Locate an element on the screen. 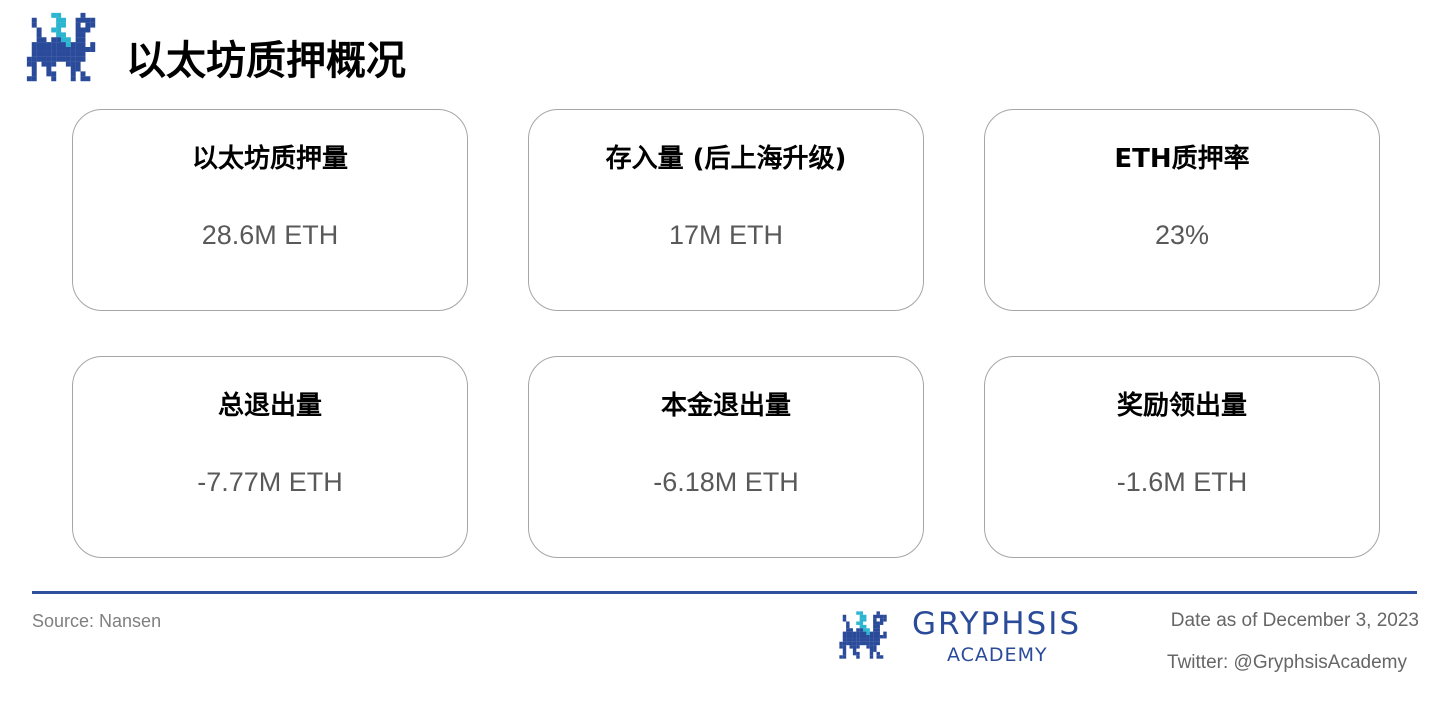  card-value: -6.18M ETH is located at coordinates (726, 482).